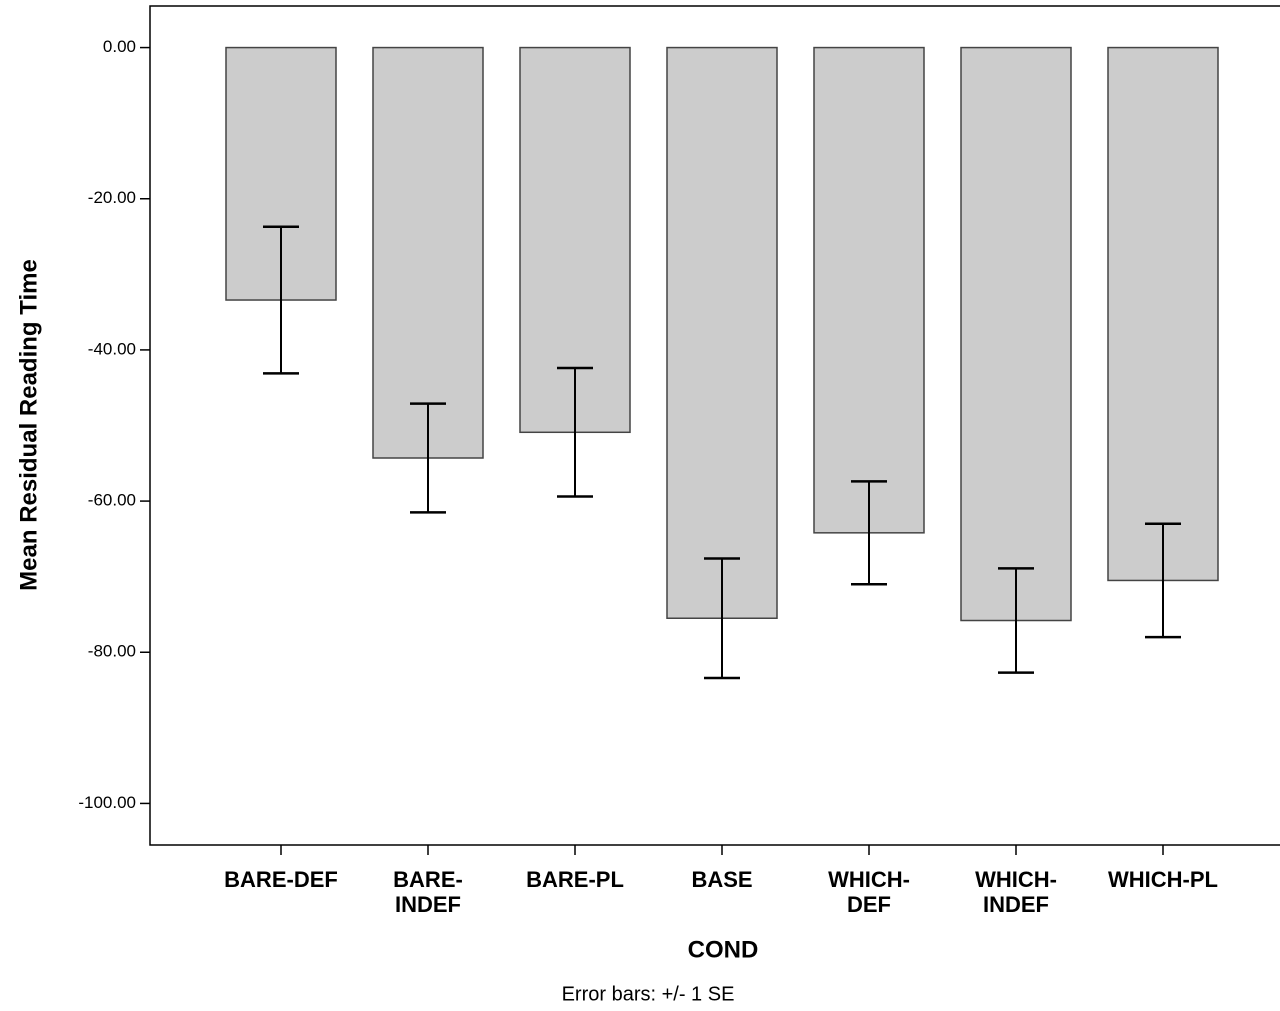 Image resolution: width=1280 pixels, height=1011 pixels. I want to click on x-tick-label: WHICH-INDEF, so click(1016, 892).